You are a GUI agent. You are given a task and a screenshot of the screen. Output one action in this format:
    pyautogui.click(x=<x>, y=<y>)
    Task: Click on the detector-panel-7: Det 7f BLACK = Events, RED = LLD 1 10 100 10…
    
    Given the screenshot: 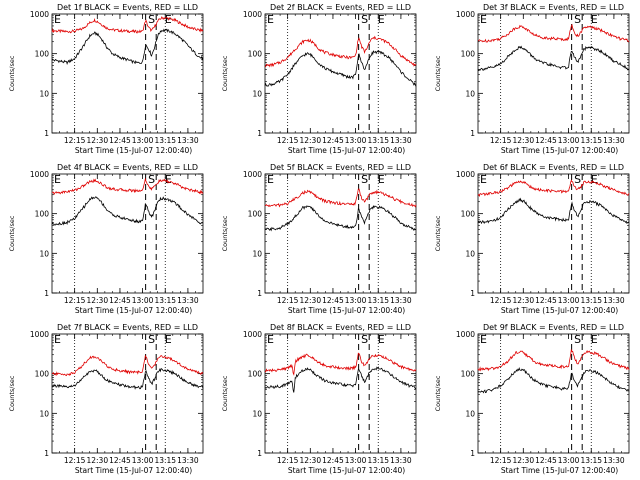 What is the action you would take?
    pyautogui.click(x=106, y=400)
    